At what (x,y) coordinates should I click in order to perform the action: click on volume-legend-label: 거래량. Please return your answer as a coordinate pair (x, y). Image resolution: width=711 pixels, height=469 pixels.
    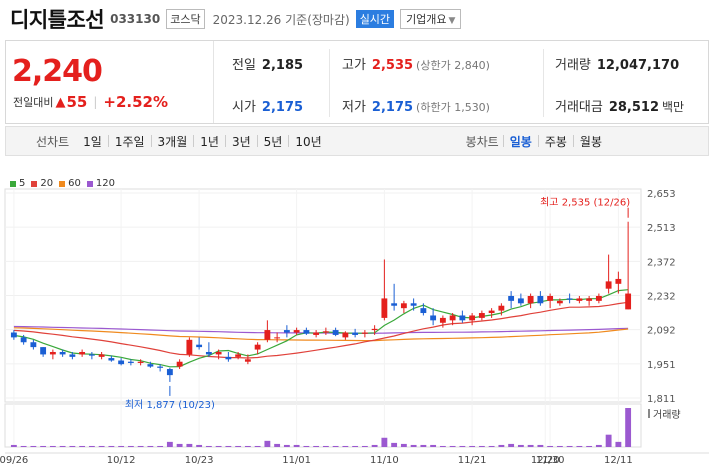
    Looking at the image, I should click on (667, 415).